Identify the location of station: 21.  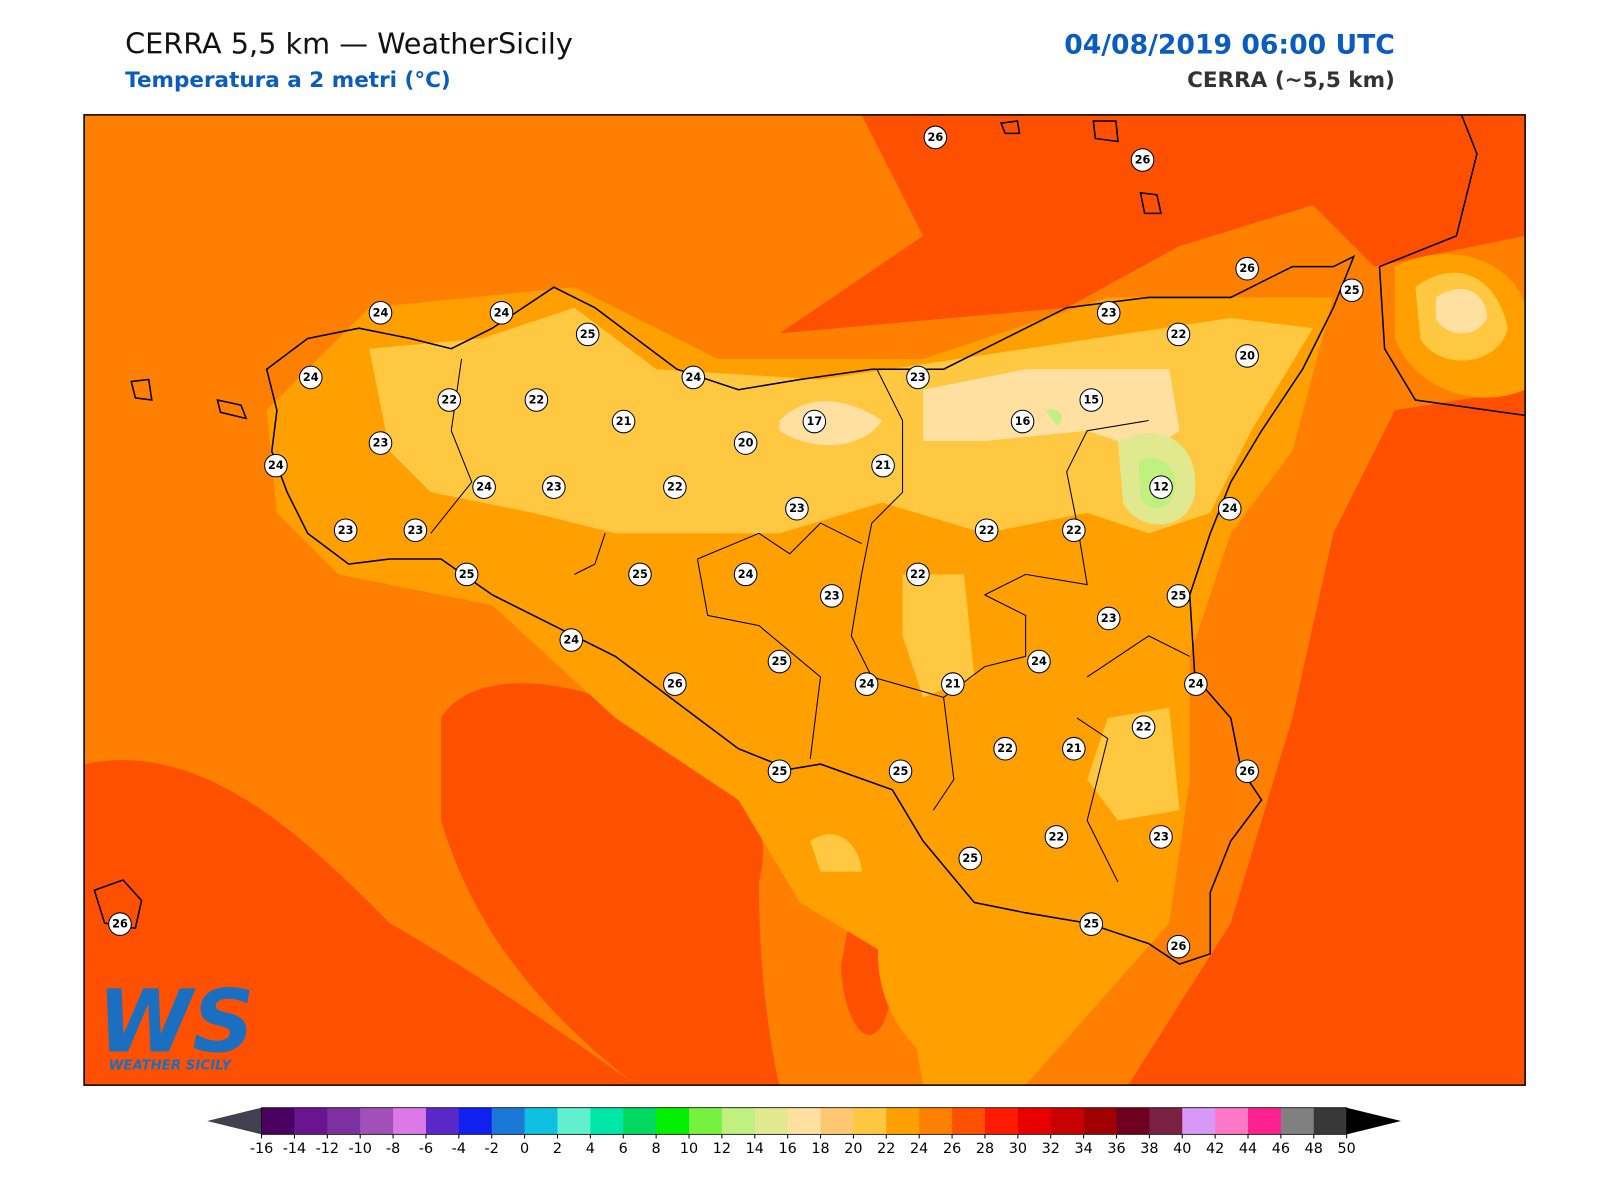
(1074, 748).